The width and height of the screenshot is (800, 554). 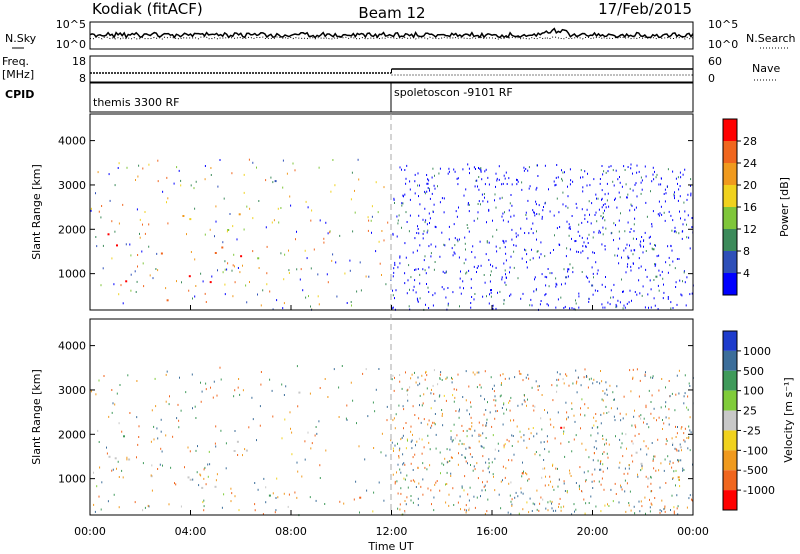 What do you see at coordinates (715, 61) in the screenshot?
I see `freq-right-tick-high: 60` at bounding box center [715, 61].